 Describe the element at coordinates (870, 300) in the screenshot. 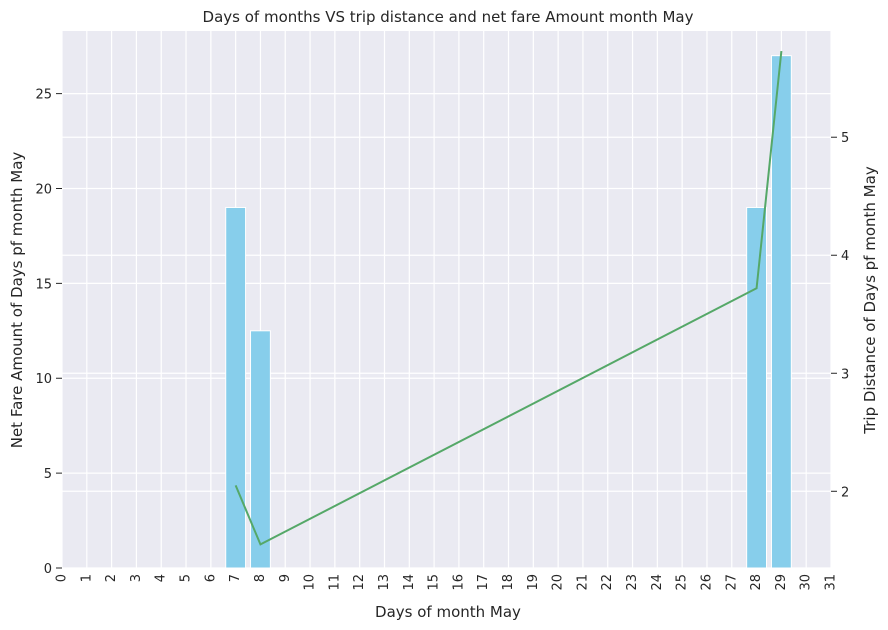

I see `y2-axis-label: Trip Distance of Days pf month May` at that location.